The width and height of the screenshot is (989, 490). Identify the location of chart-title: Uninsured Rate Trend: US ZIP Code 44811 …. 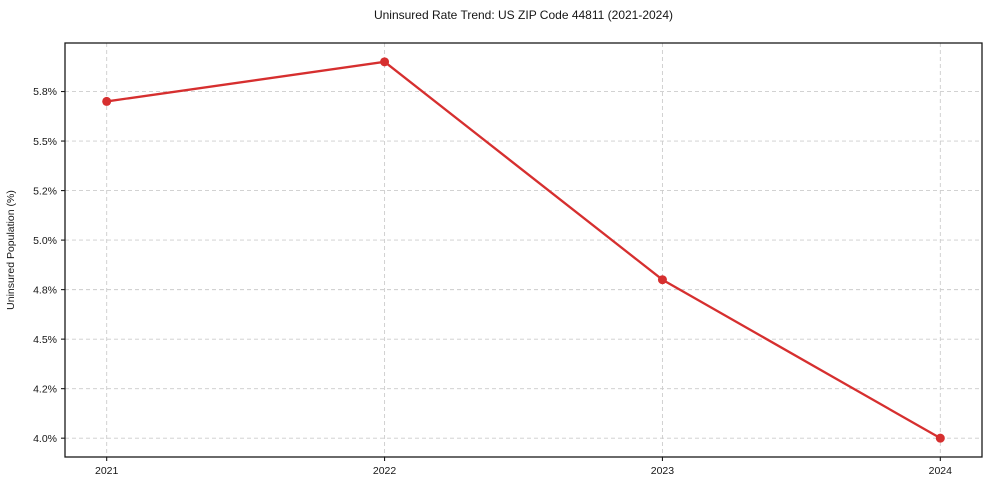
(523, 15).